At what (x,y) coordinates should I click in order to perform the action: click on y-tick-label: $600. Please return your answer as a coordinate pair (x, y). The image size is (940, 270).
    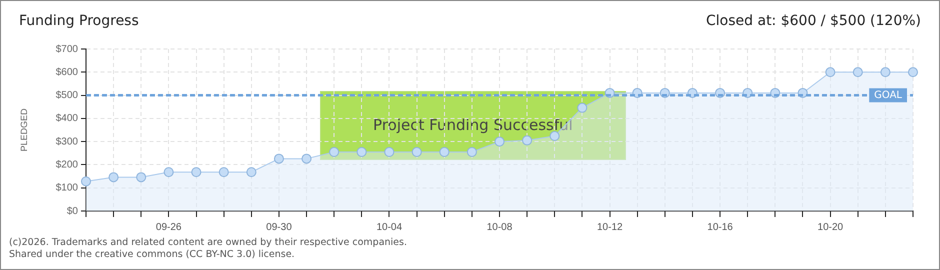
    Looking at the image, I should click on (67, 72).